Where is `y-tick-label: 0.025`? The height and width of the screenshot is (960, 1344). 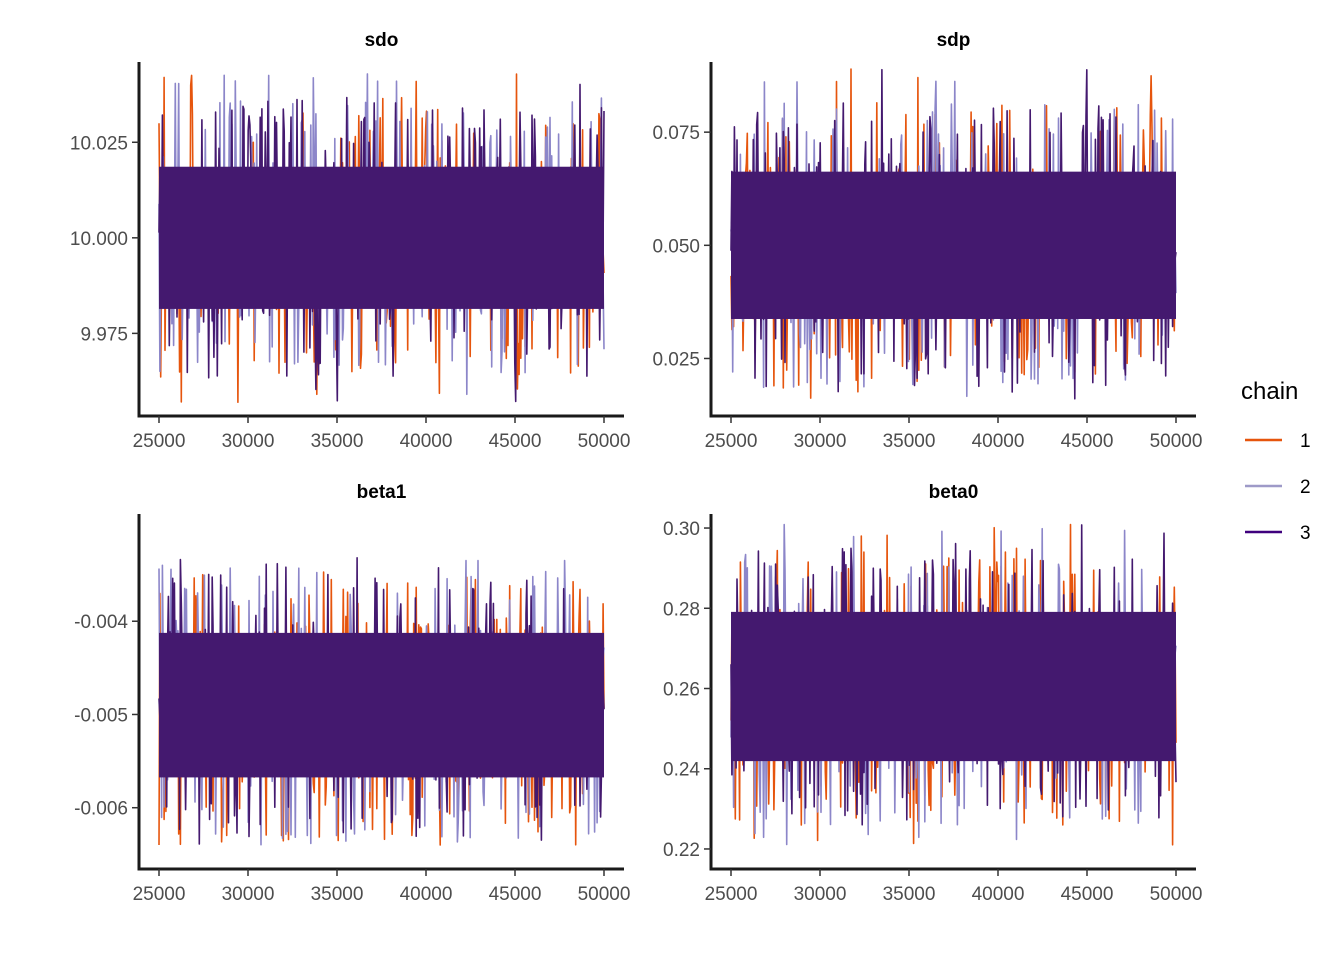 y-tick-label: 0.025 is located at coordinates (676, 359).